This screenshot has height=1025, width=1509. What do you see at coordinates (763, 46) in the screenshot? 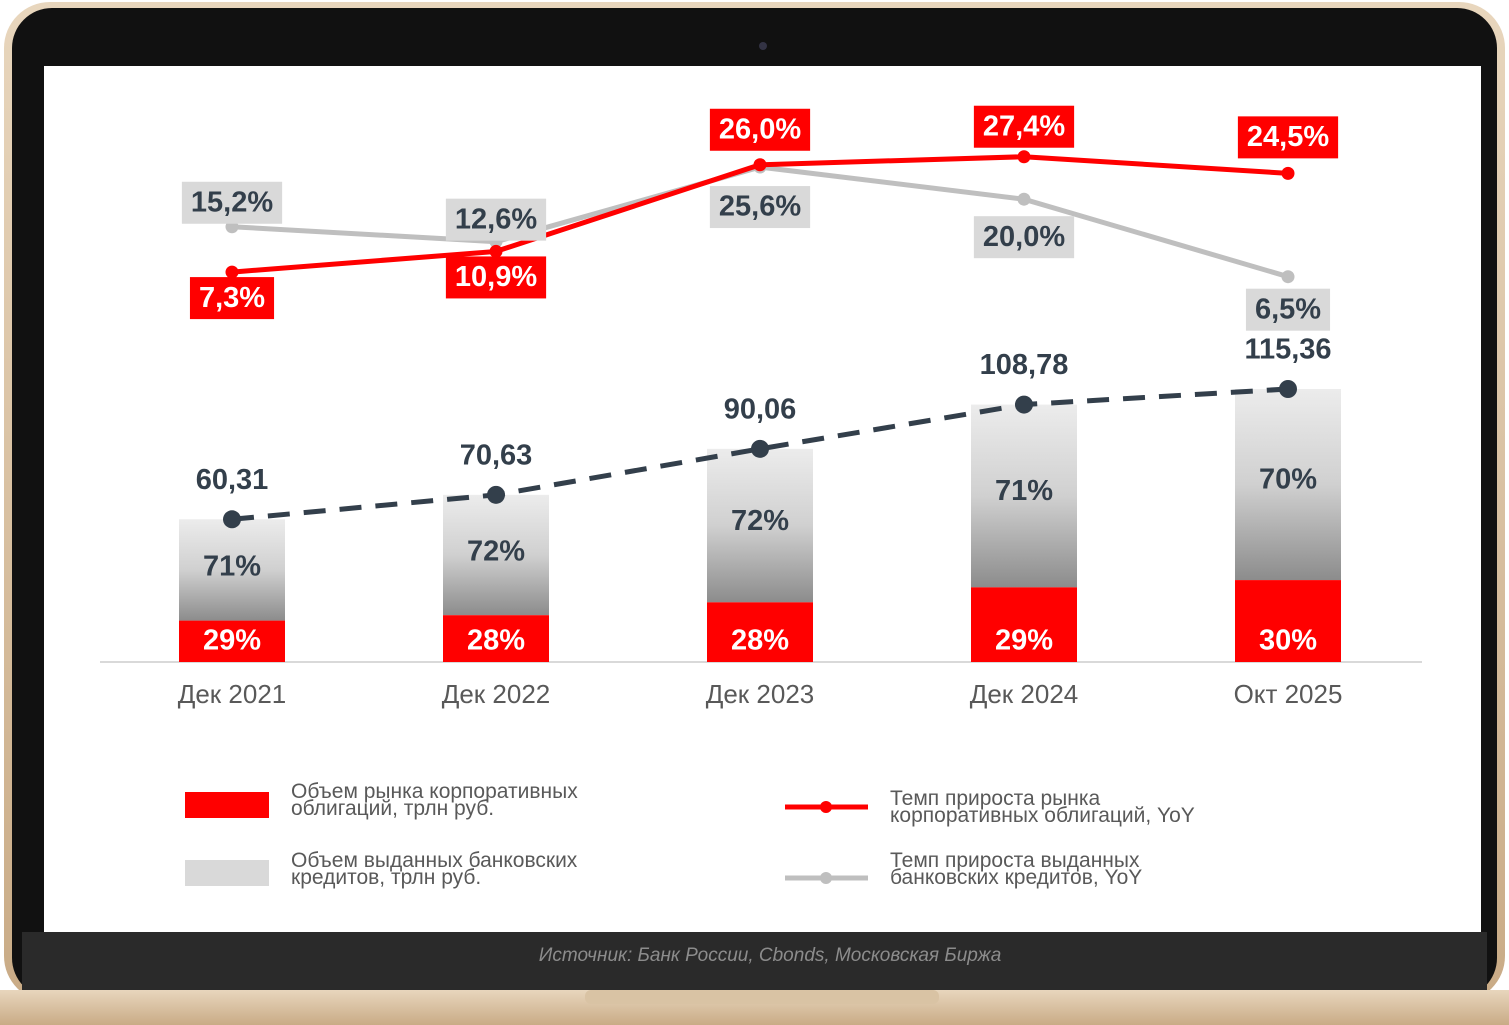
I see `camera` at bounding box center [763, 46].